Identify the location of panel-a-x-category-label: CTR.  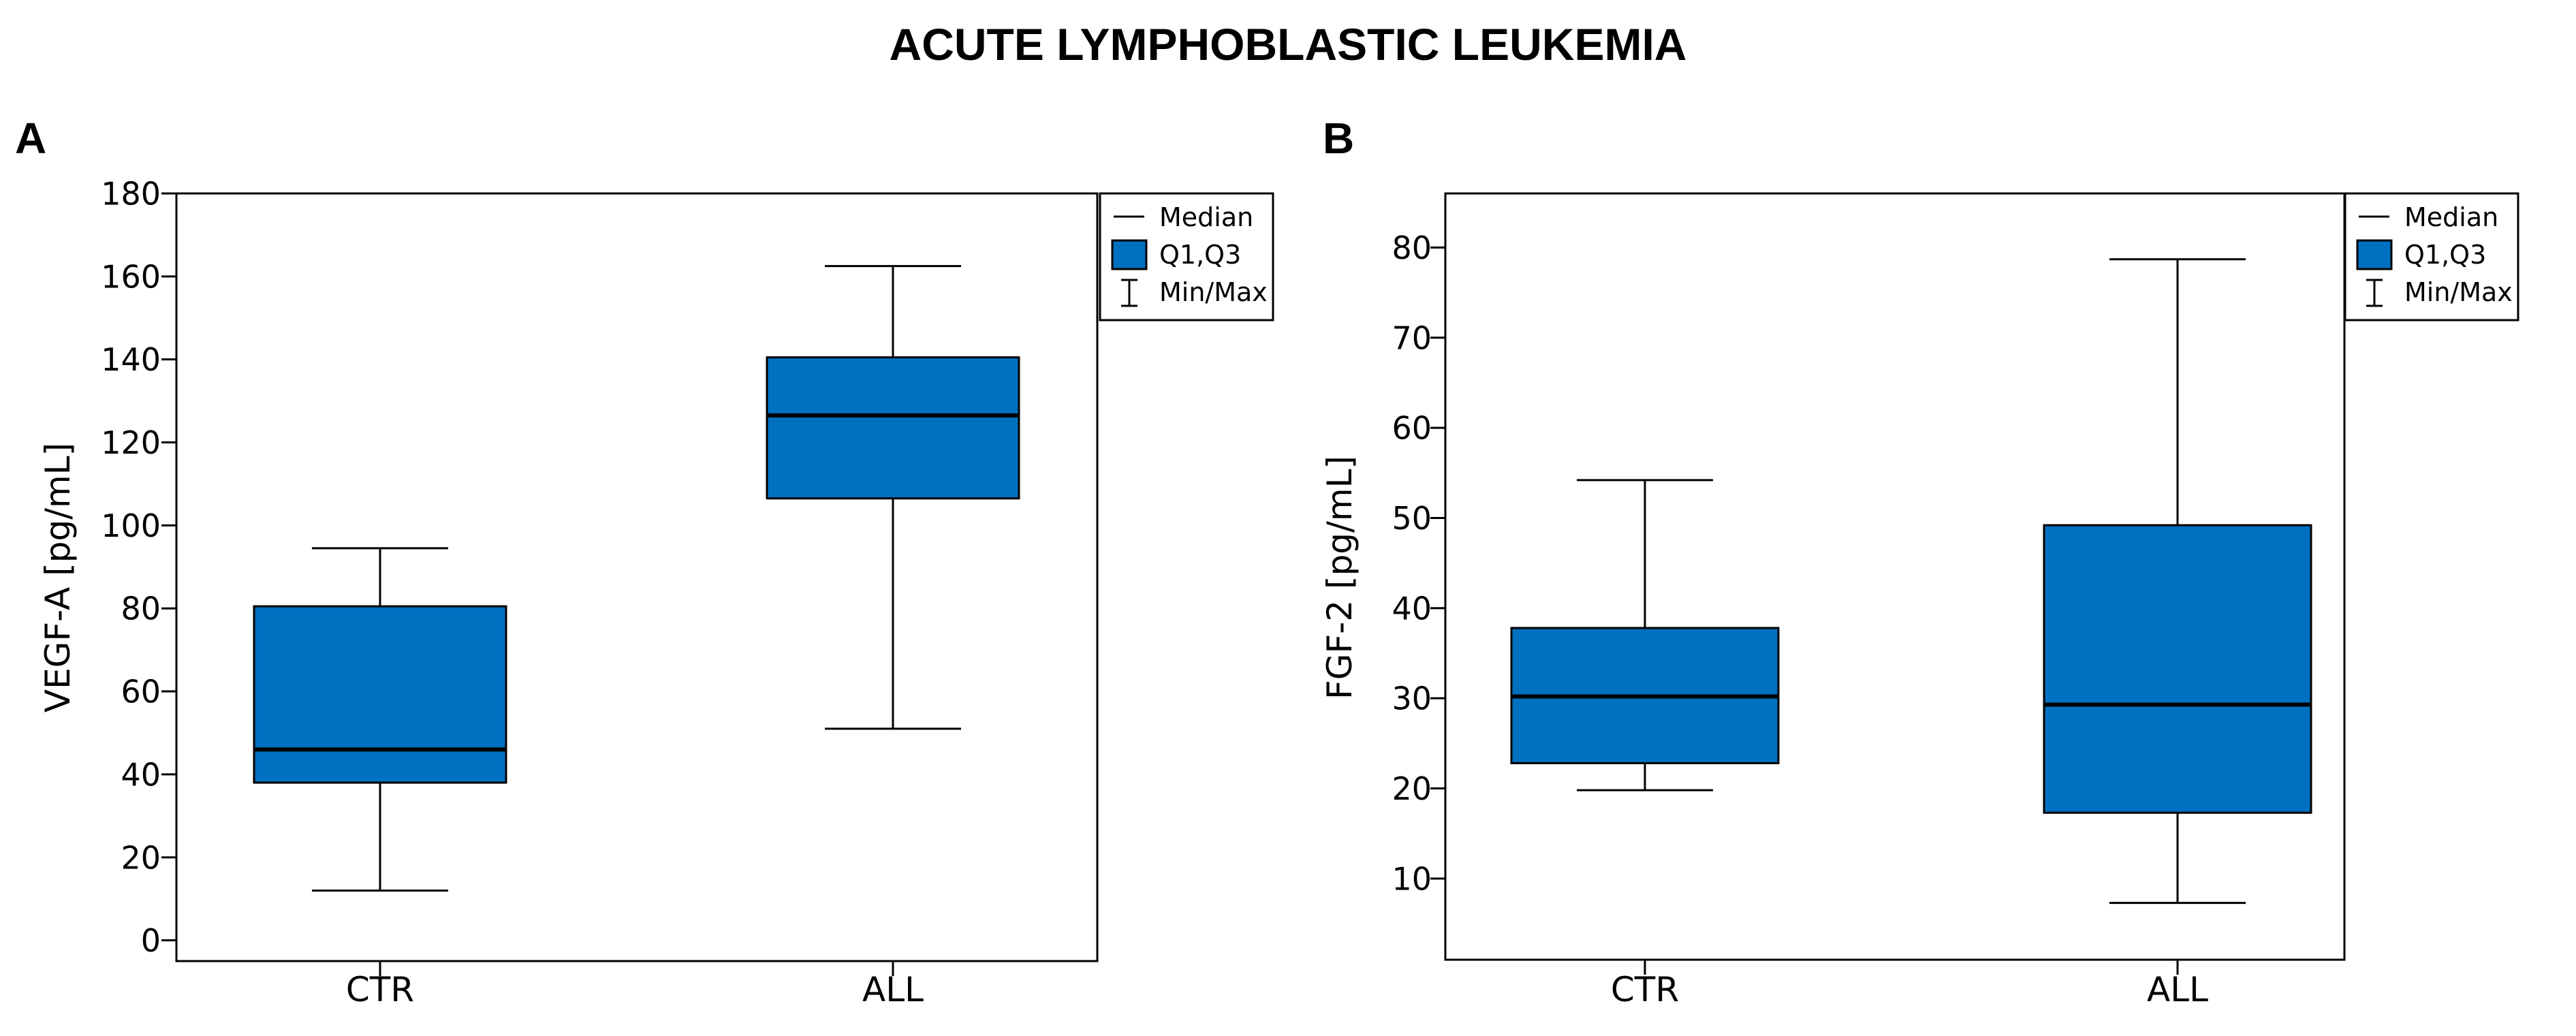
(380, 989).